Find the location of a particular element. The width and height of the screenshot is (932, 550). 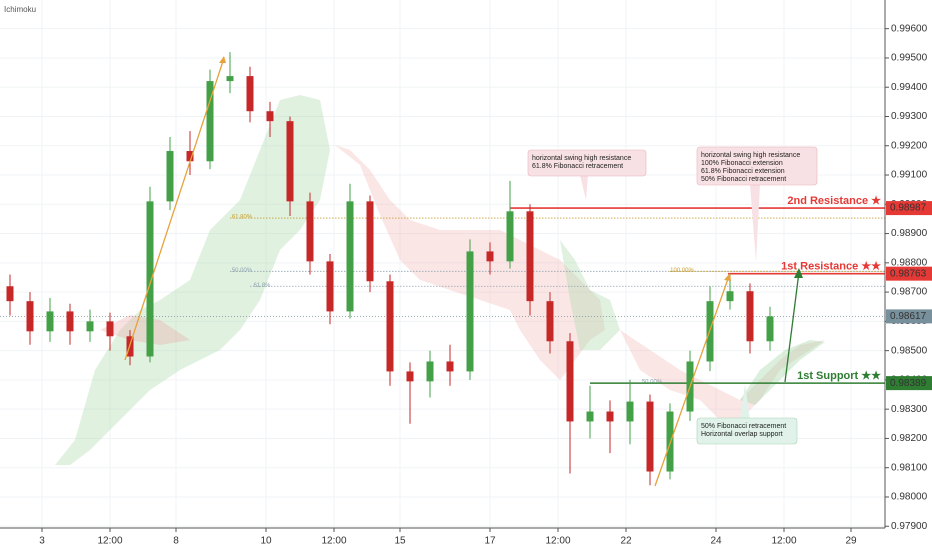

trend-arrow is located at coordinates (692, 381).